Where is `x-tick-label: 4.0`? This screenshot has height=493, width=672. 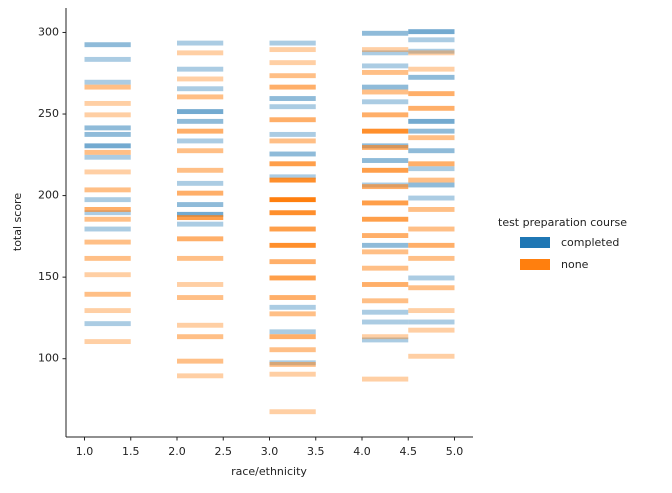 x-tick-label: 4.0 is located at coordinates (362, 451).